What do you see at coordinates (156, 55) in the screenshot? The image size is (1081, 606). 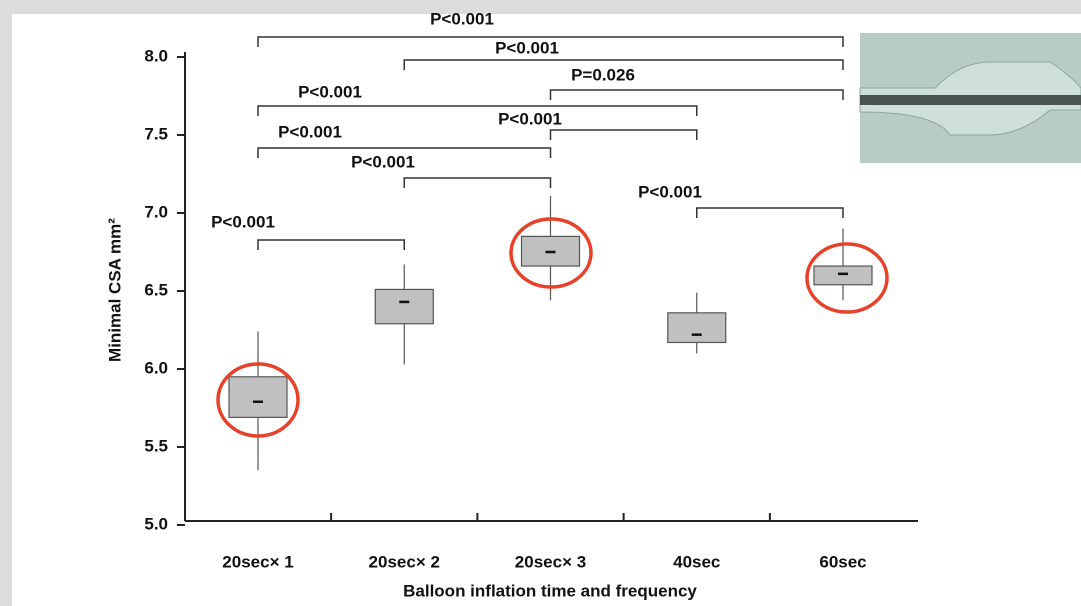 I see `y-tick-label: 8.0` at bounding box center [156, 55].